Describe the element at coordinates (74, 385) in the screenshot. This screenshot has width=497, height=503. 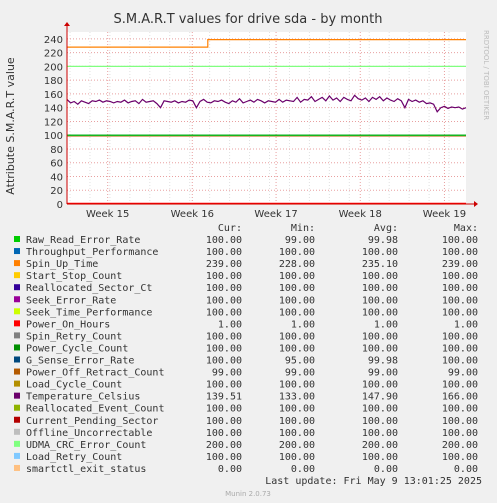
I see `legend-label: Load_Cycle_Count` at that location.